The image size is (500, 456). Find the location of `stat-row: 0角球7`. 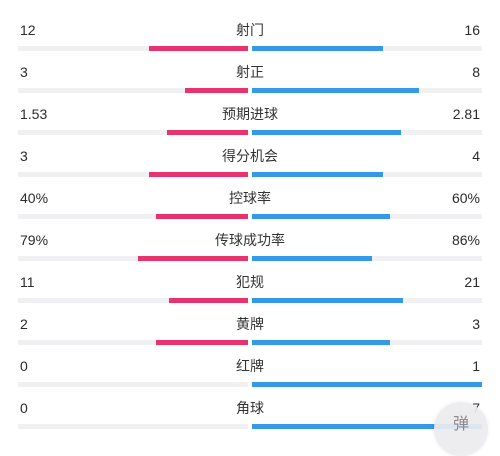

stat-row: 0角球7 is located at coordinates (250, 419).